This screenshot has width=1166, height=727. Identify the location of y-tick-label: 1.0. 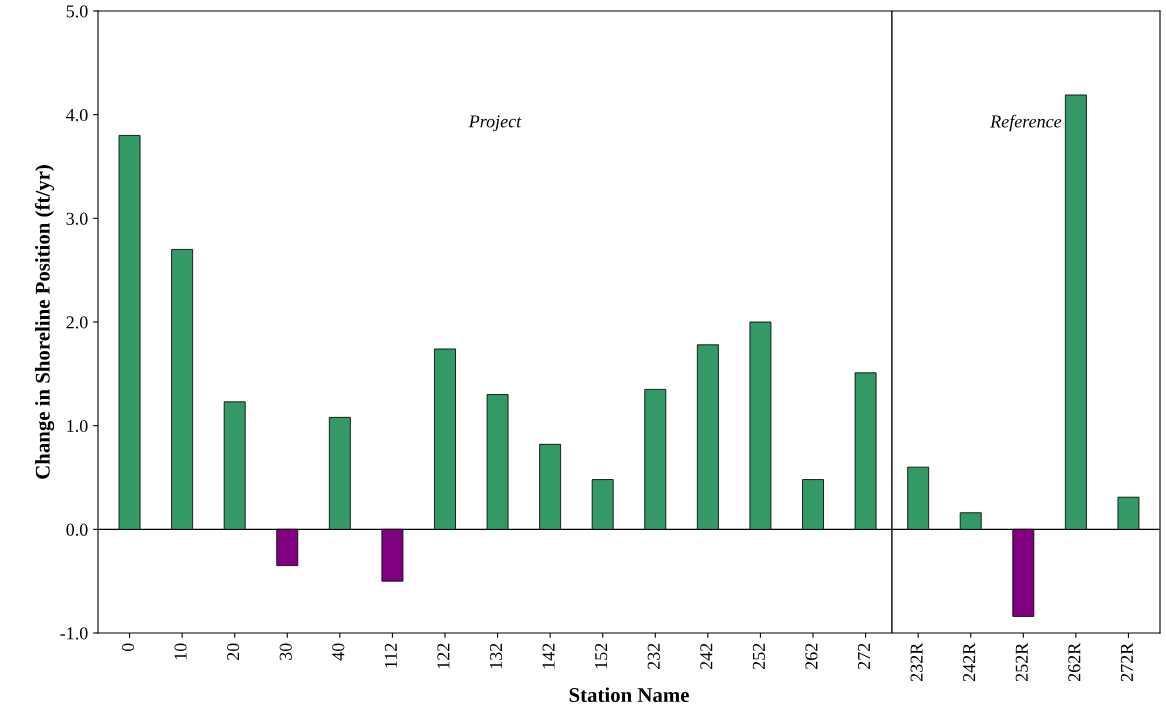
(77, 426).